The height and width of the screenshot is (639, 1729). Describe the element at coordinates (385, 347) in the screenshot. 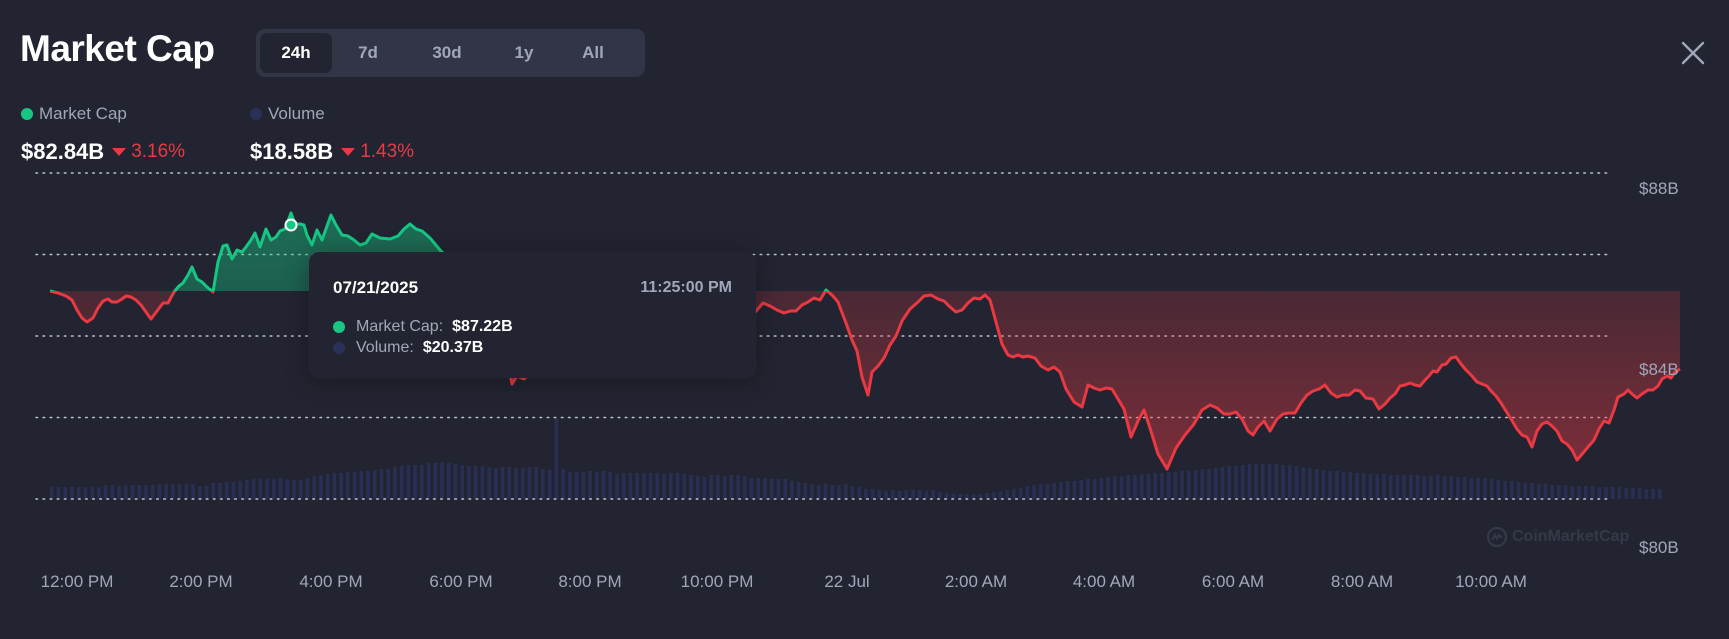

I see `tooltip-label: Volume:` at that location.